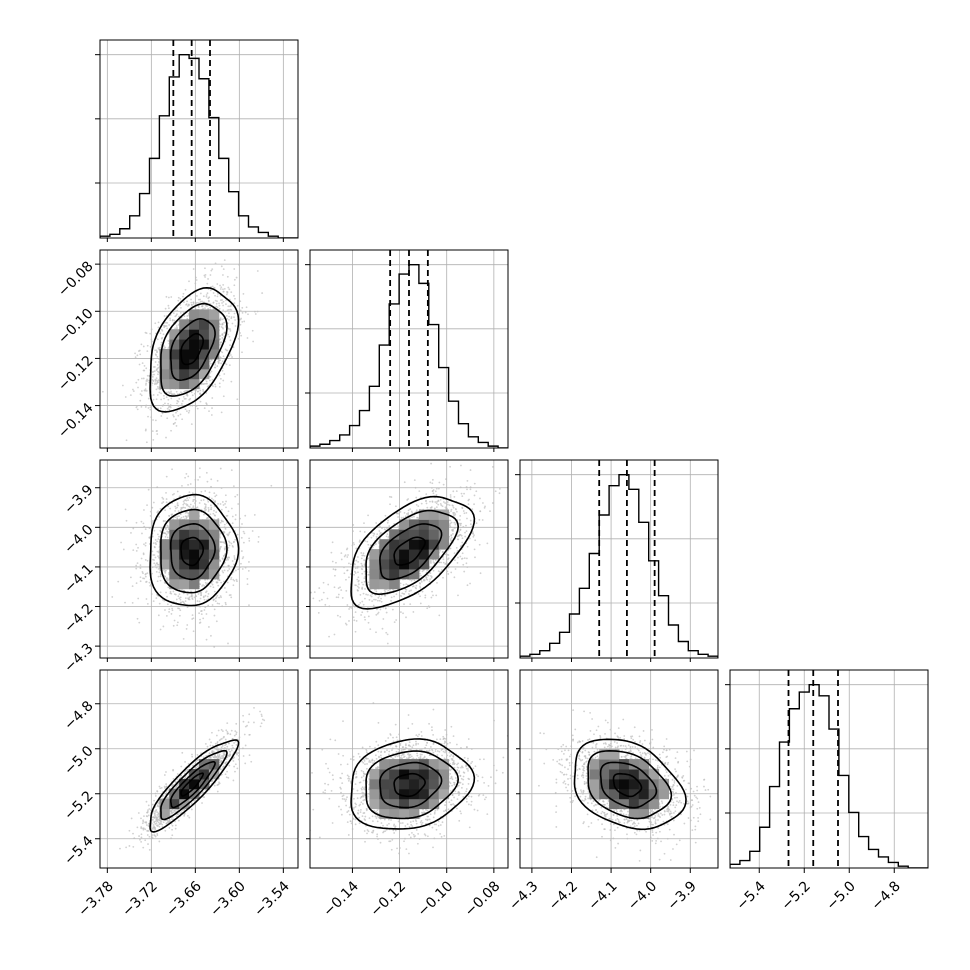 This screenshot has height=970, width=970. Describe the element at coordinates (78, 539) in the screenshot. I see `y-tick-label: −4.0` at that location.